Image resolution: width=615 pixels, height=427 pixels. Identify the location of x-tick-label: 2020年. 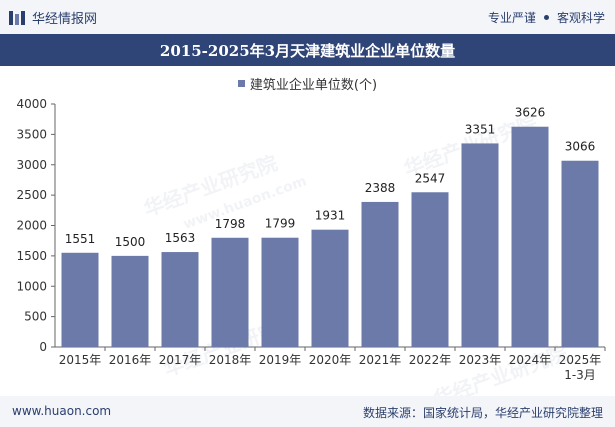
(330, 360).